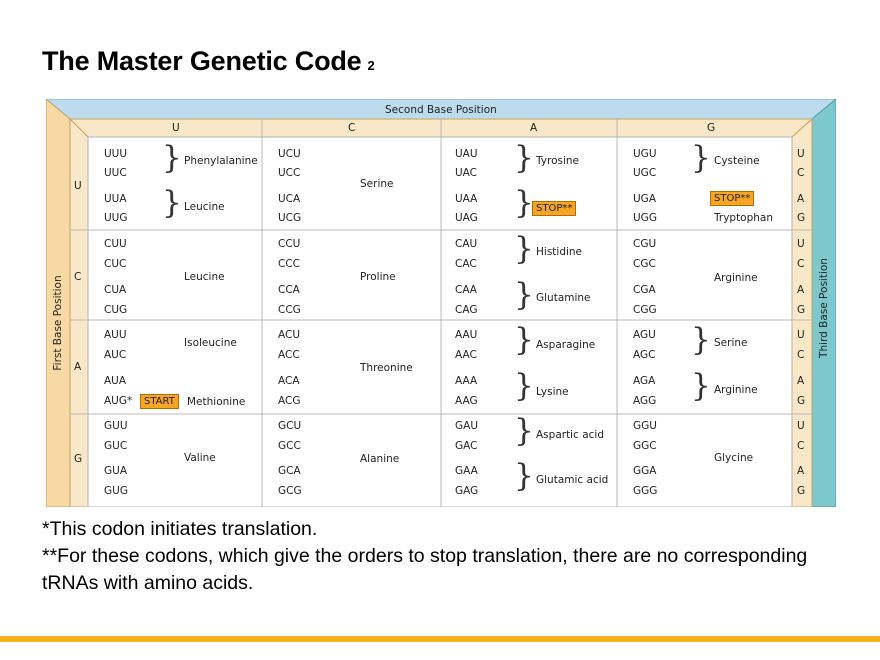 This screenshot has width=880, height=660. I want to click on codon: CUC, so click(115, 264).